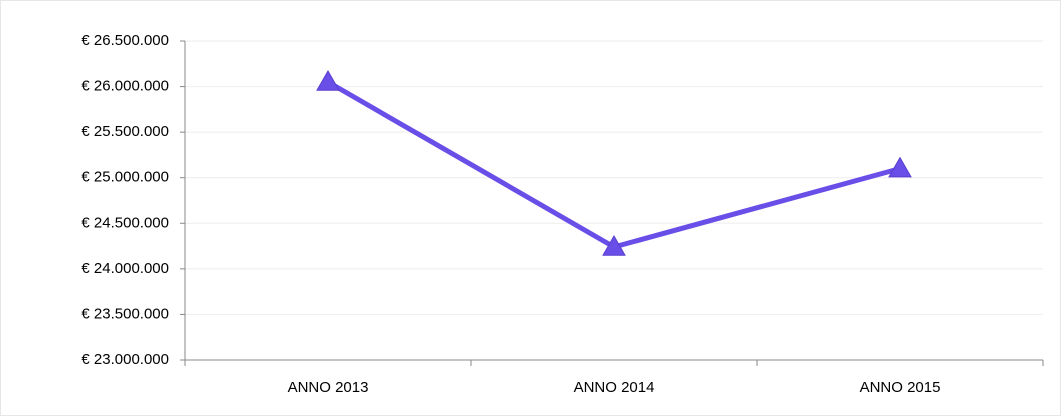  What do you see at coordinates (900, 387) in the screenshot?
I see `x-tick-label: ANNO 2015` at bounding box center [900, 387].